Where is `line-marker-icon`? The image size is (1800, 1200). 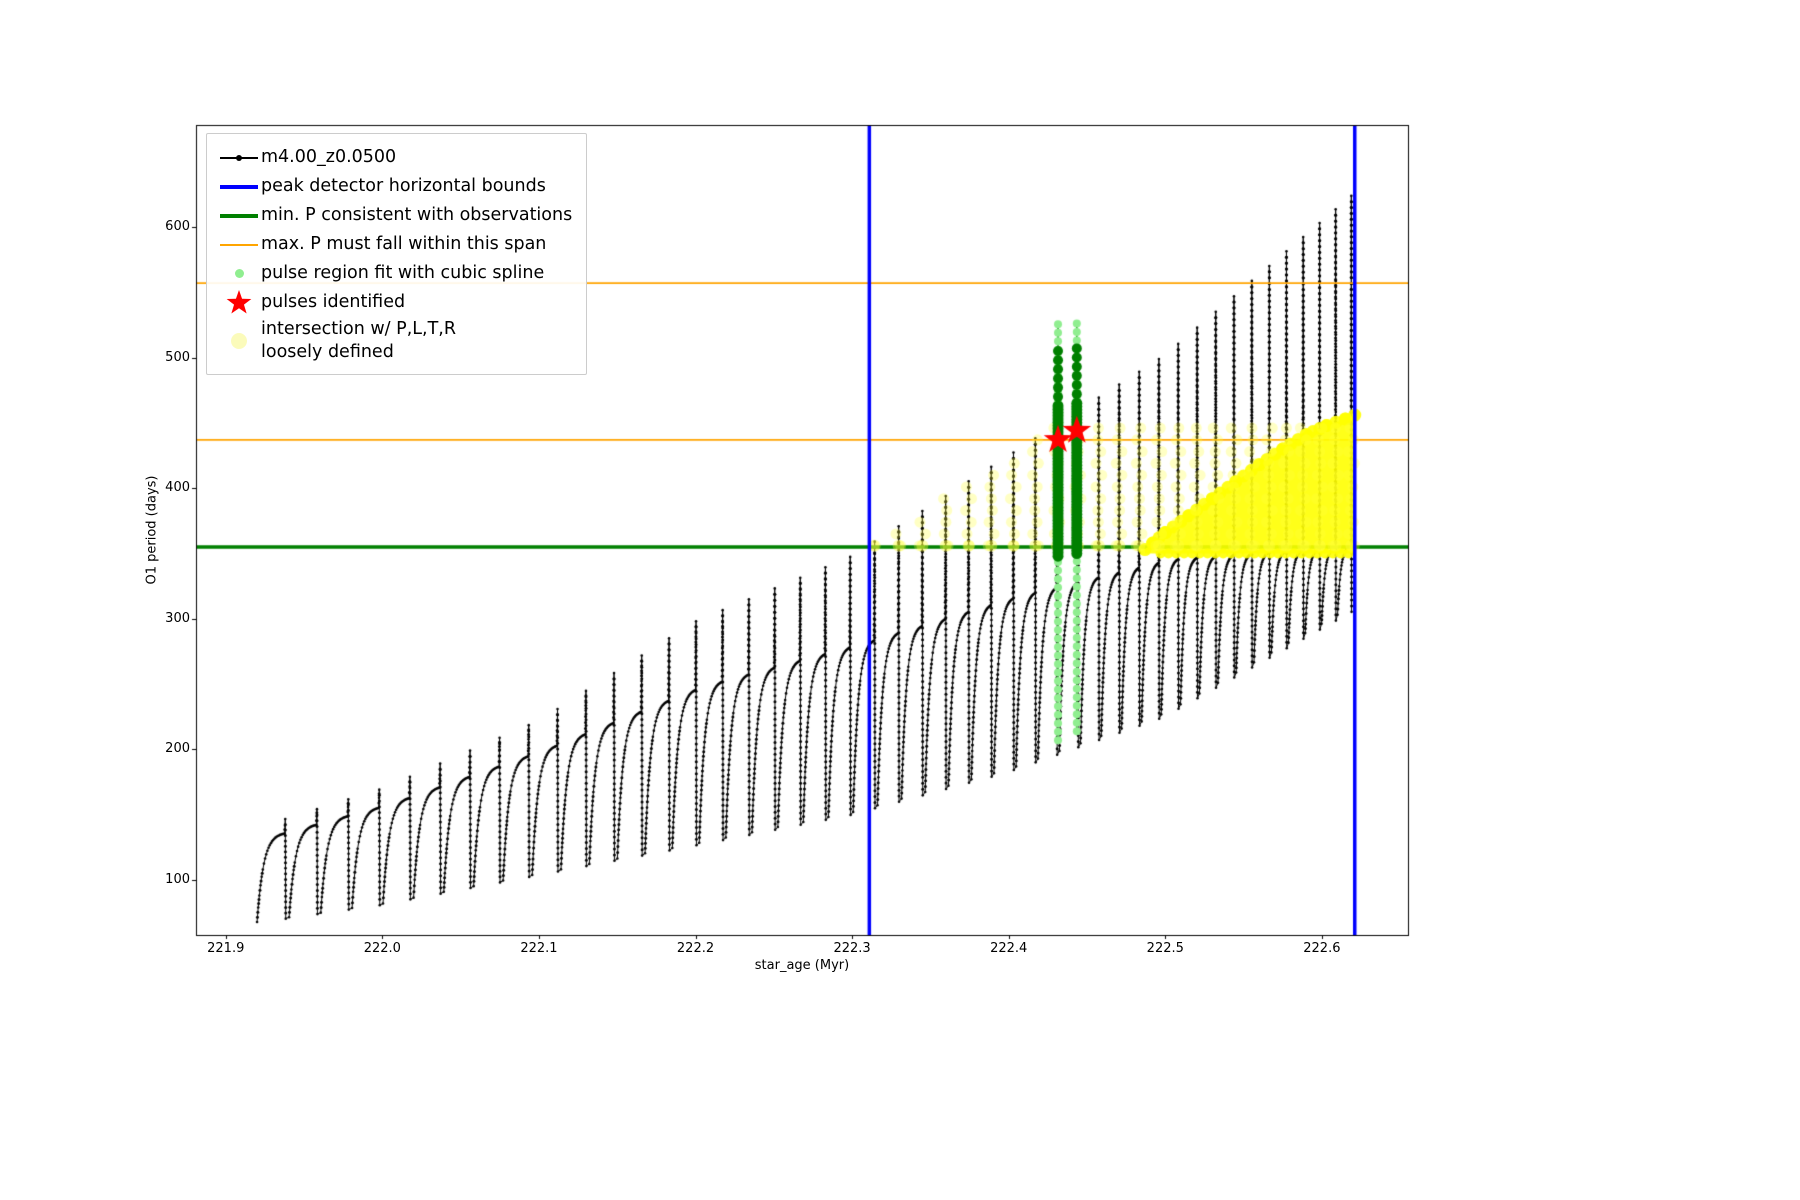 line-marker-icon is located at coordinates (239, 157).